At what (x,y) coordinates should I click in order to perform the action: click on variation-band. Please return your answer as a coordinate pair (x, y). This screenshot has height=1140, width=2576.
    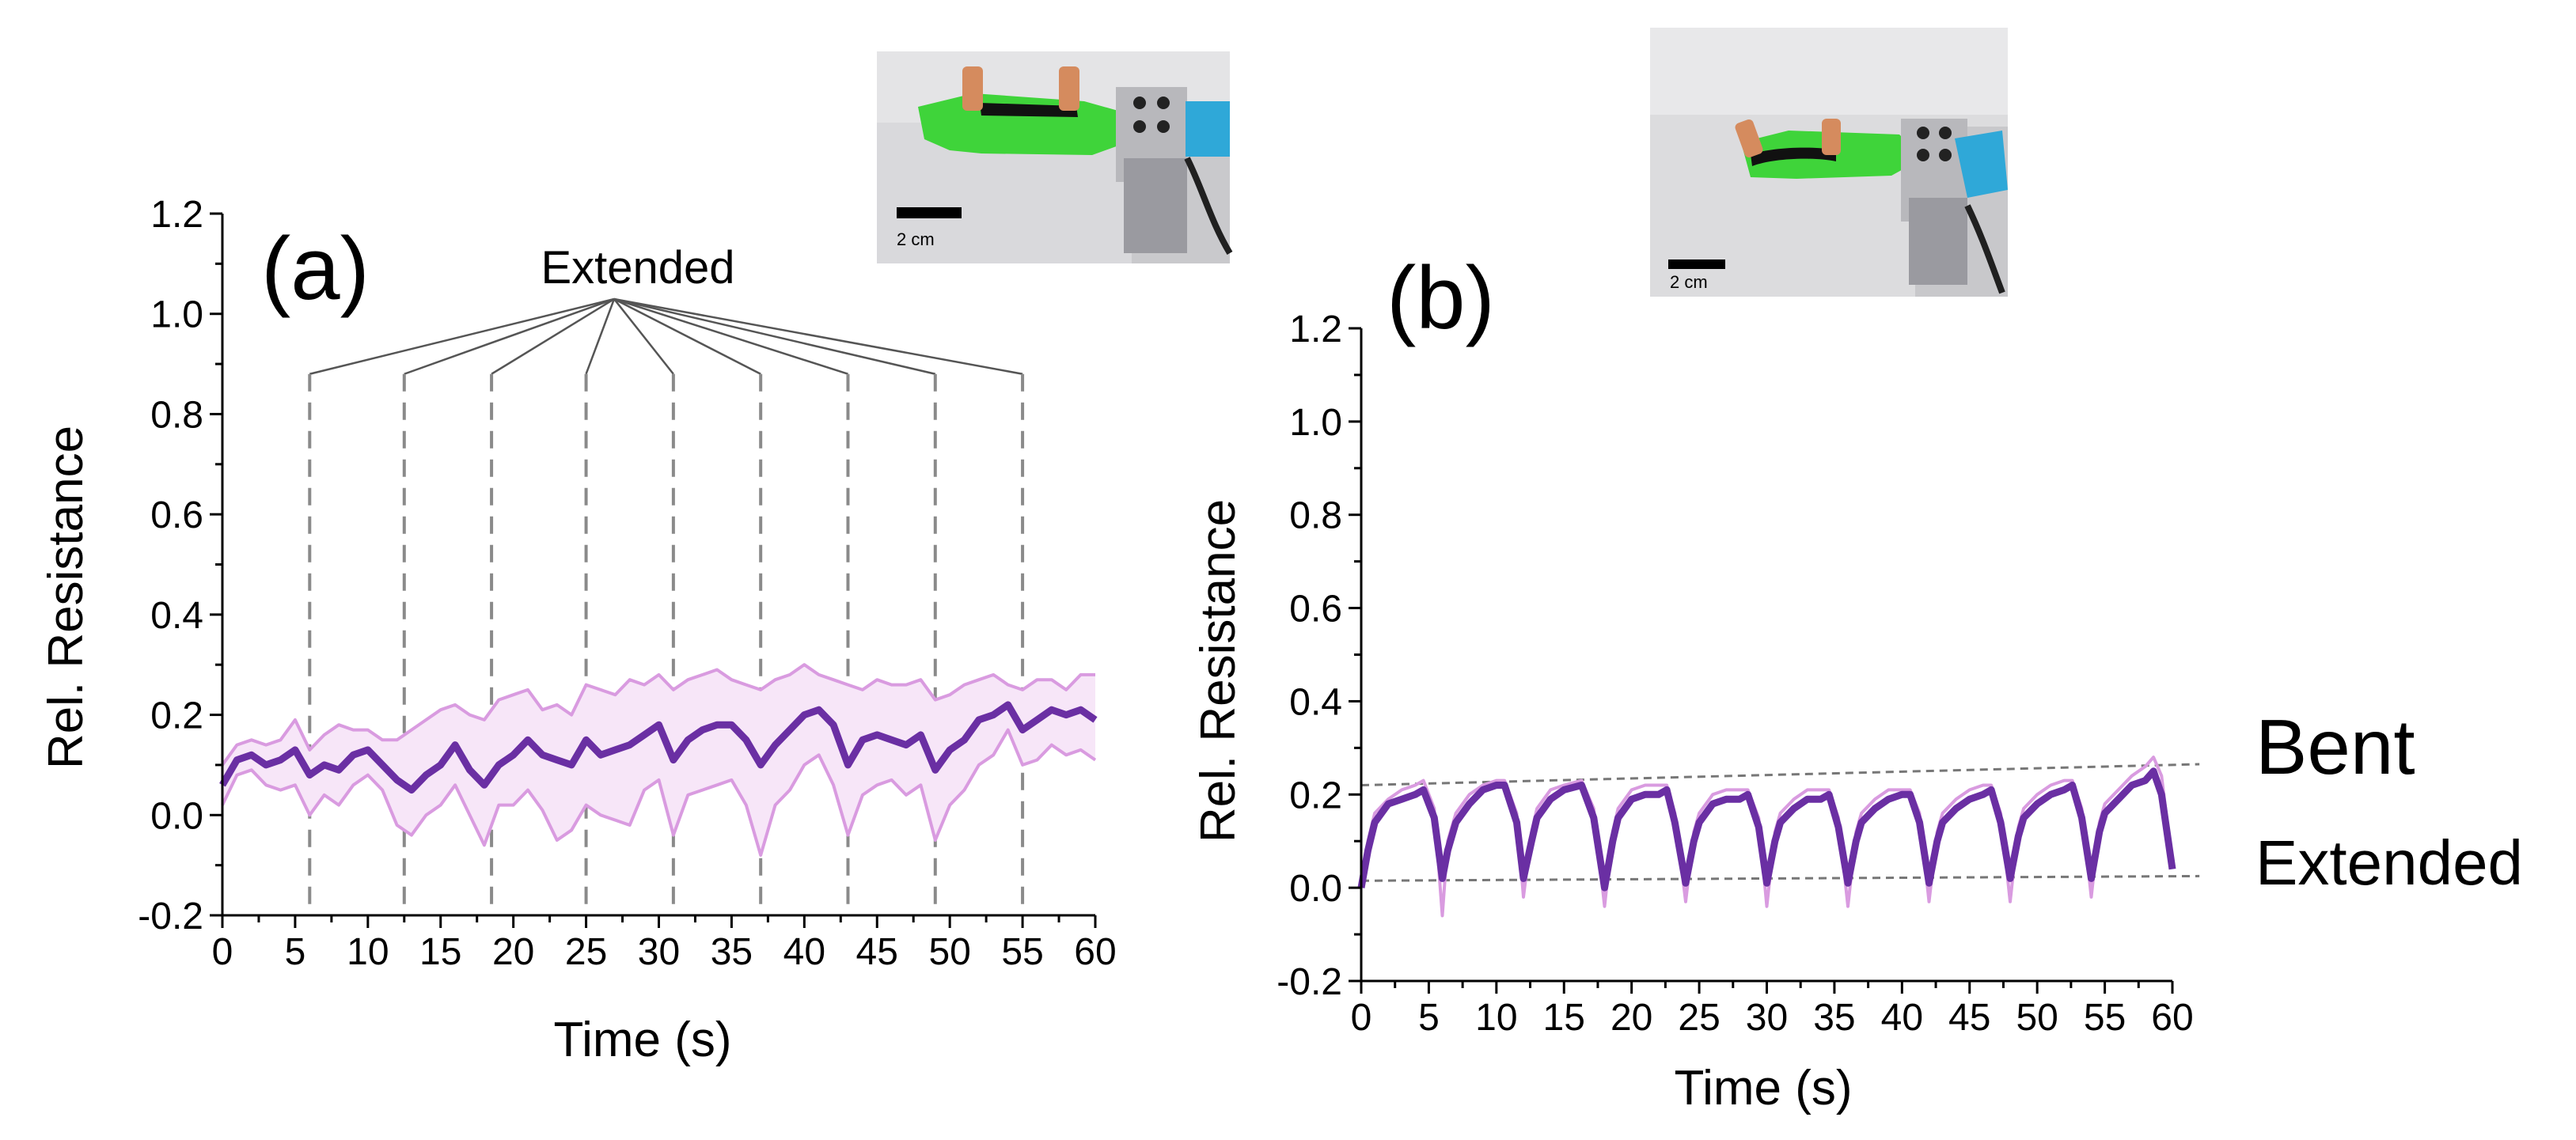
    Looking at the image, I should click on (658, 760).